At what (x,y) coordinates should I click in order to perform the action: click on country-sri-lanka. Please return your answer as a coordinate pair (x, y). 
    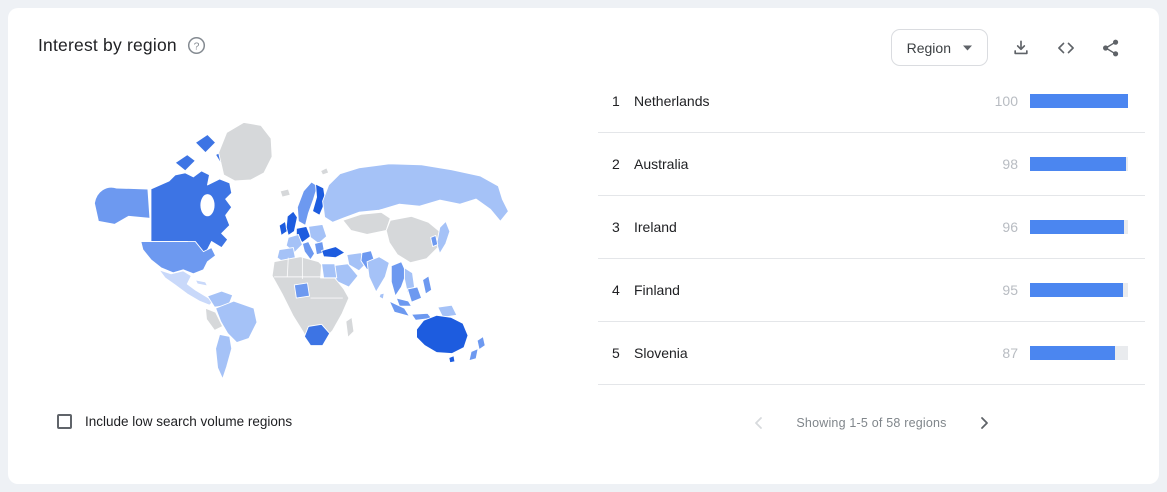
    Looking at the image, I should click on (381, 296).